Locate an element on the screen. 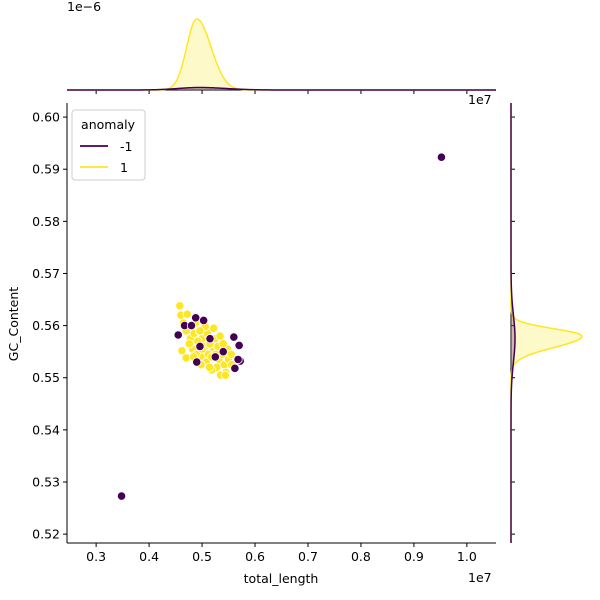  y-tick: 0.54 is located at coordinates (49, 429).